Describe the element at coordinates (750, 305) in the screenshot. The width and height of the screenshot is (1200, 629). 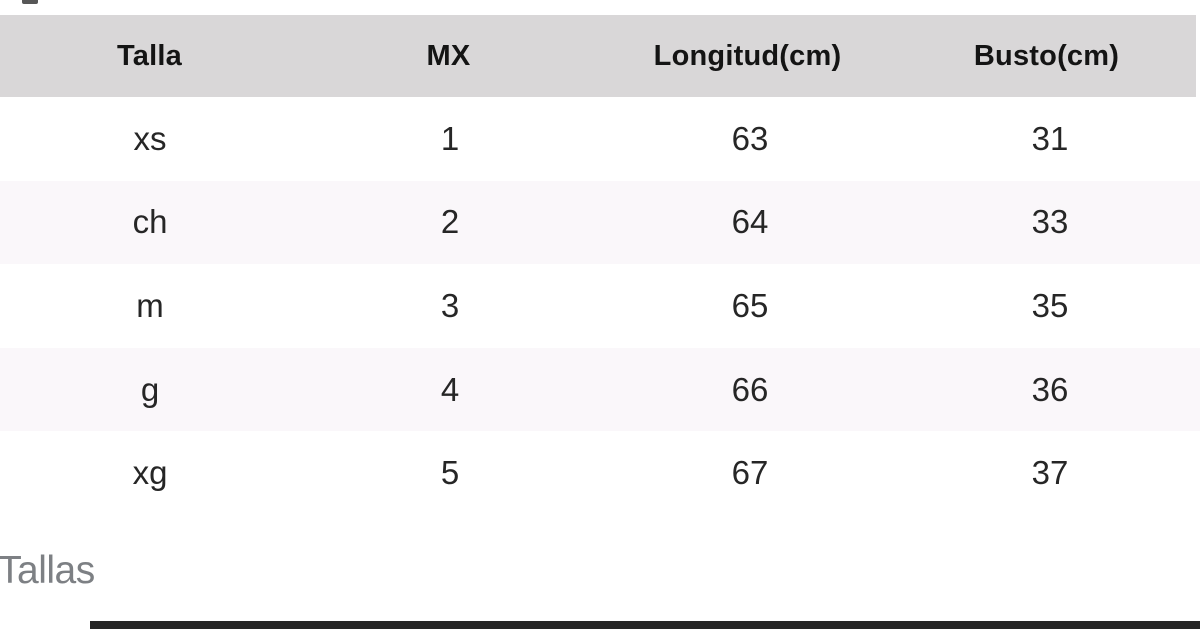
I see `cell-longitud: 65` at that location.